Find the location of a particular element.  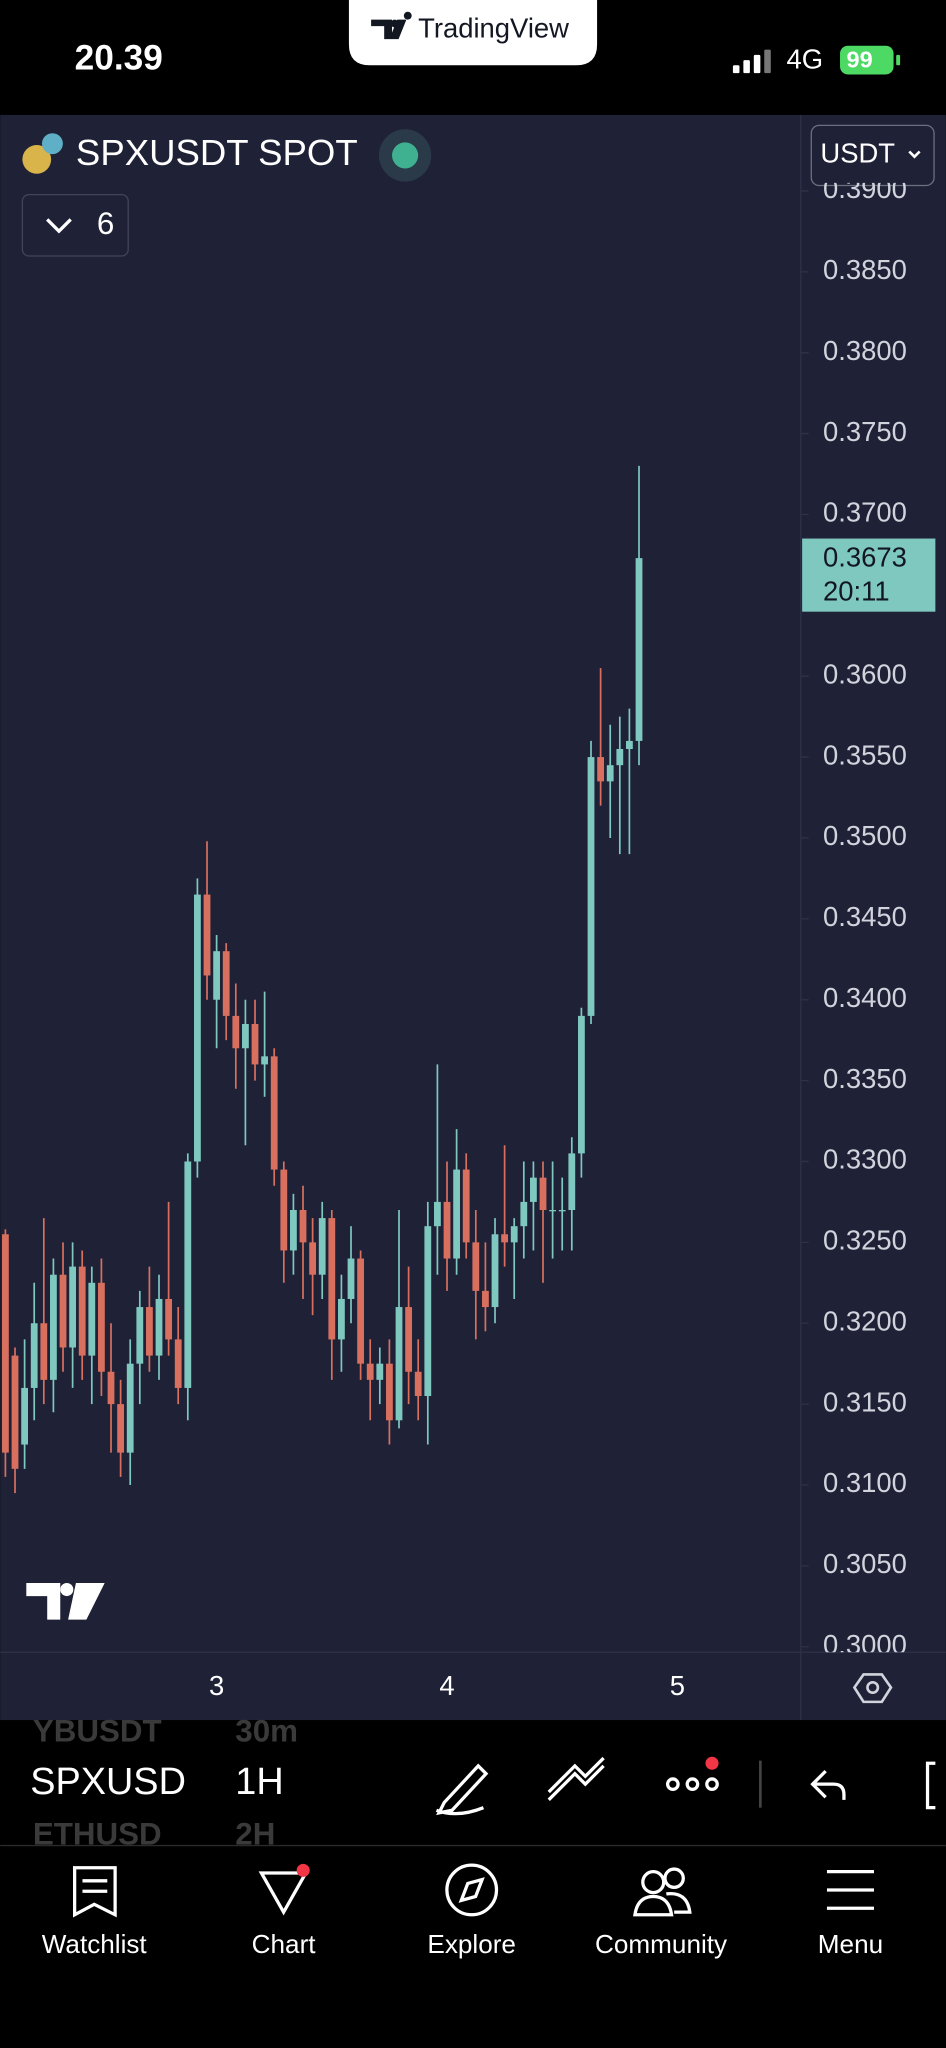

currency-button is located at coordinates (872, 155).